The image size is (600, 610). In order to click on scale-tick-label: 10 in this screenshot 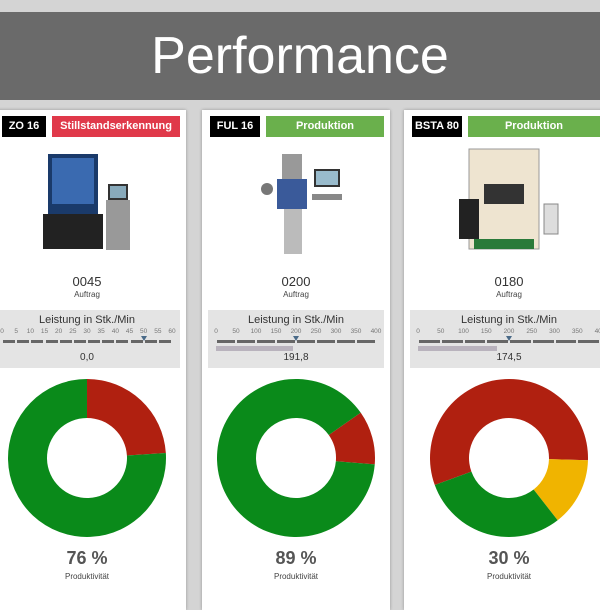, I will do `click(30, 331)`.